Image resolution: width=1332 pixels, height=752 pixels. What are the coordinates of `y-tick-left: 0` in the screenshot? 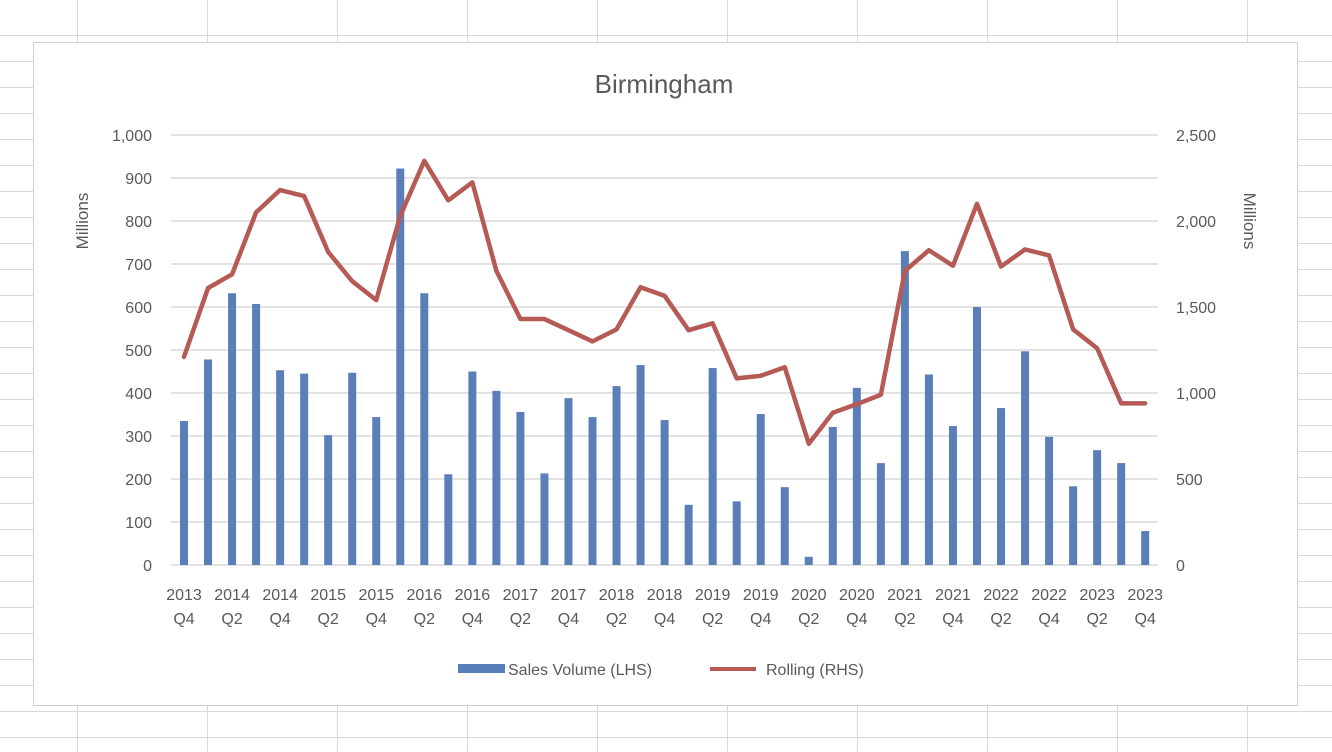 It's located at (147, 566).